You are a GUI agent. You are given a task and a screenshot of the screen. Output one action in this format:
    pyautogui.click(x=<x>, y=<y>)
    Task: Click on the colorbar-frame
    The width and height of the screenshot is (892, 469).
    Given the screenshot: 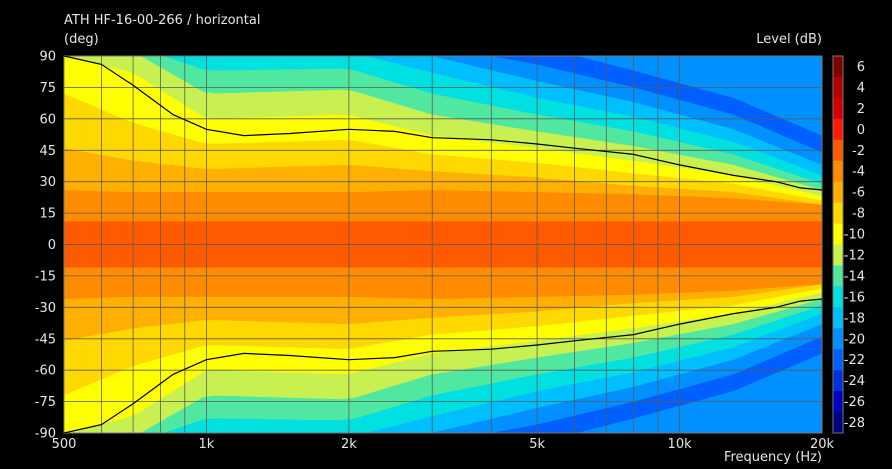 What is the action you would take?
    pyautogui.click(x=838, y=244)
    